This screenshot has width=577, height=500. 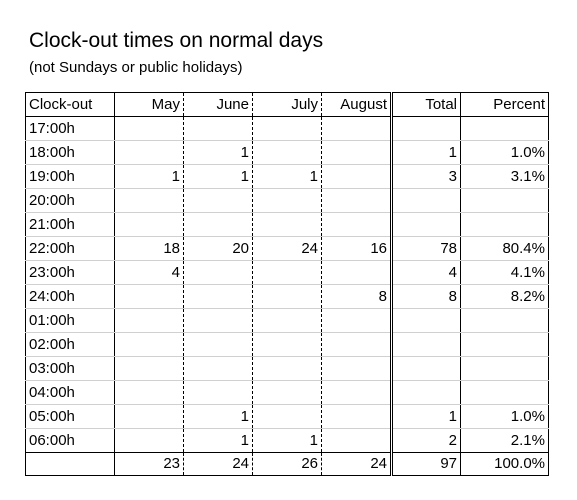 What do you see at coordinates (70, 320) in the screenshot?
I see `cell-clock-out: 01:00h` at bounding box center [70, 320].